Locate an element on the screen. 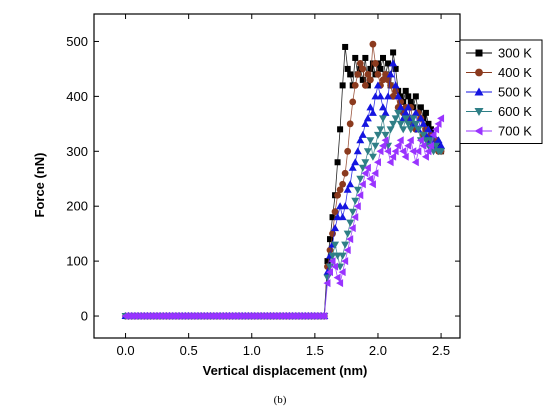 The image size is (550, 410). legend-label: 300 K is located at coordinates (515, 53).